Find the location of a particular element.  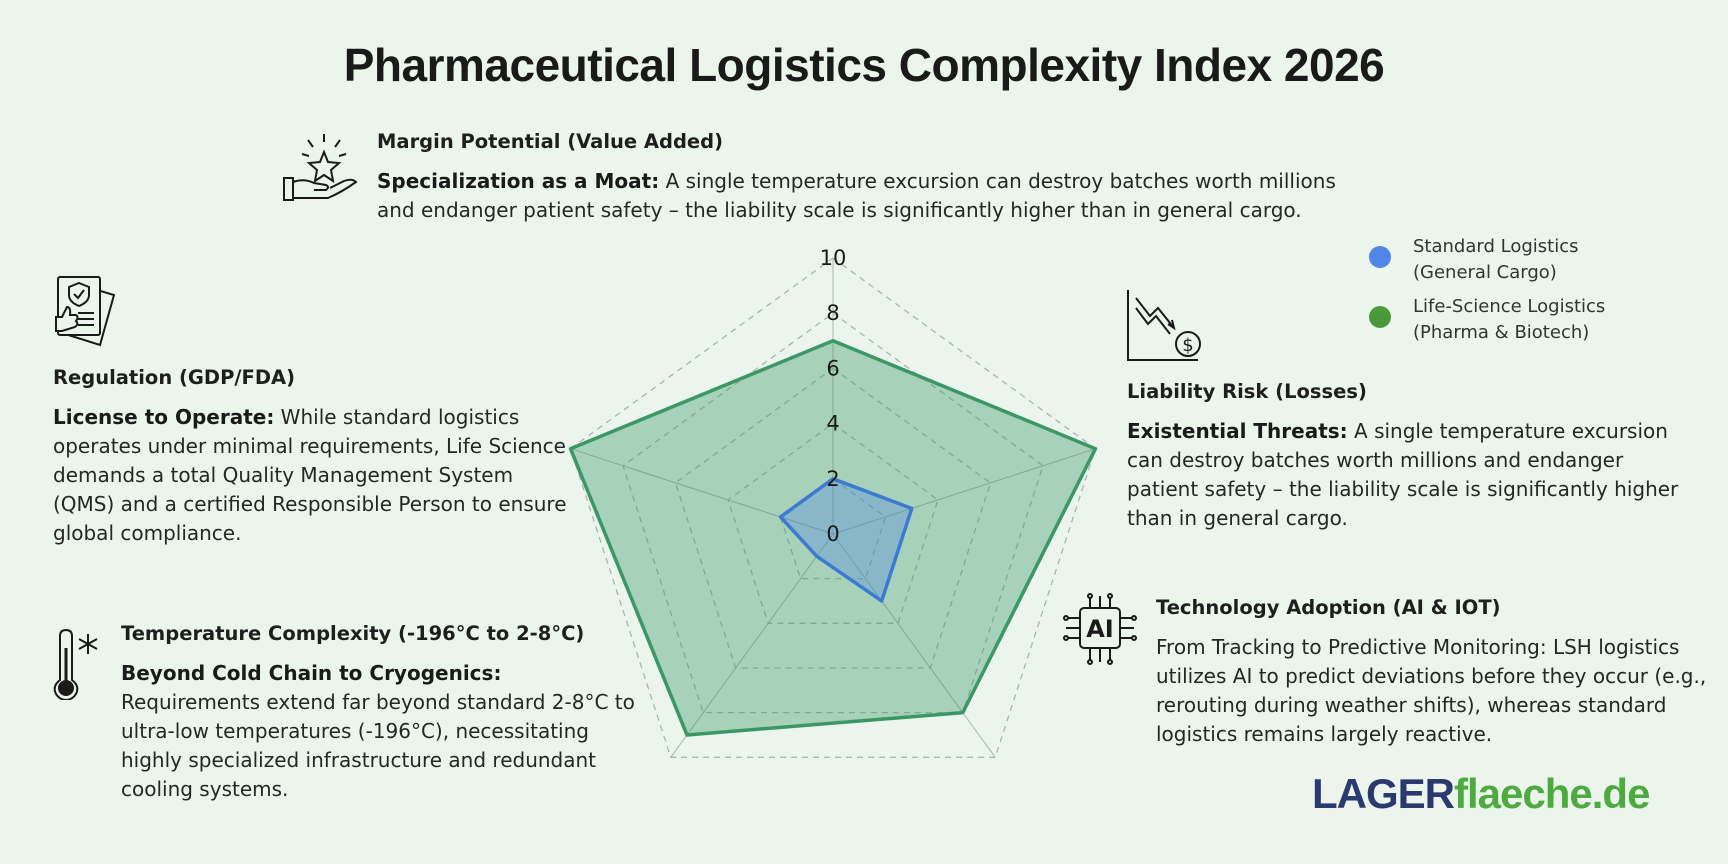

thermometer-snowflake-icon is located at coordinates (78, 664).